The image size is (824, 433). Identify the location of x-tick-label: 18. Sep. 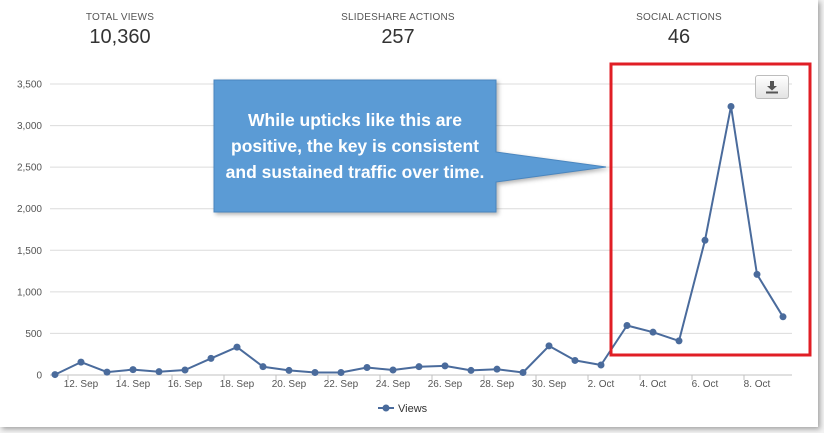
(237, 384).